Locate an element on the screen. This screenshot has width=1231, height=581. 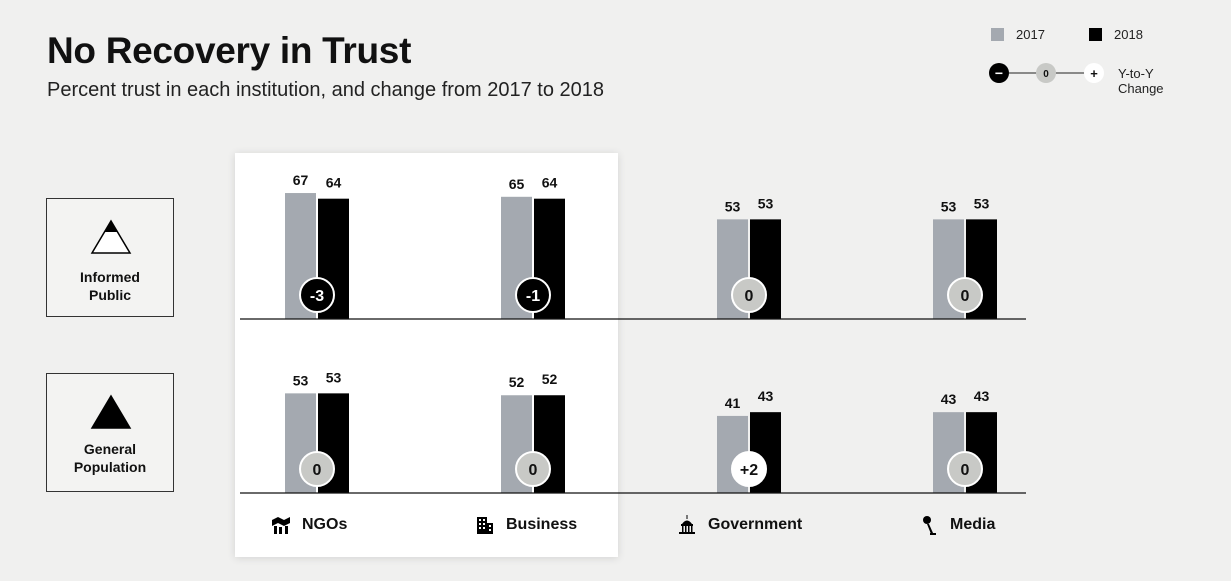
value-label-2017-business-p1: 52 is located at coordinates (517, 382).